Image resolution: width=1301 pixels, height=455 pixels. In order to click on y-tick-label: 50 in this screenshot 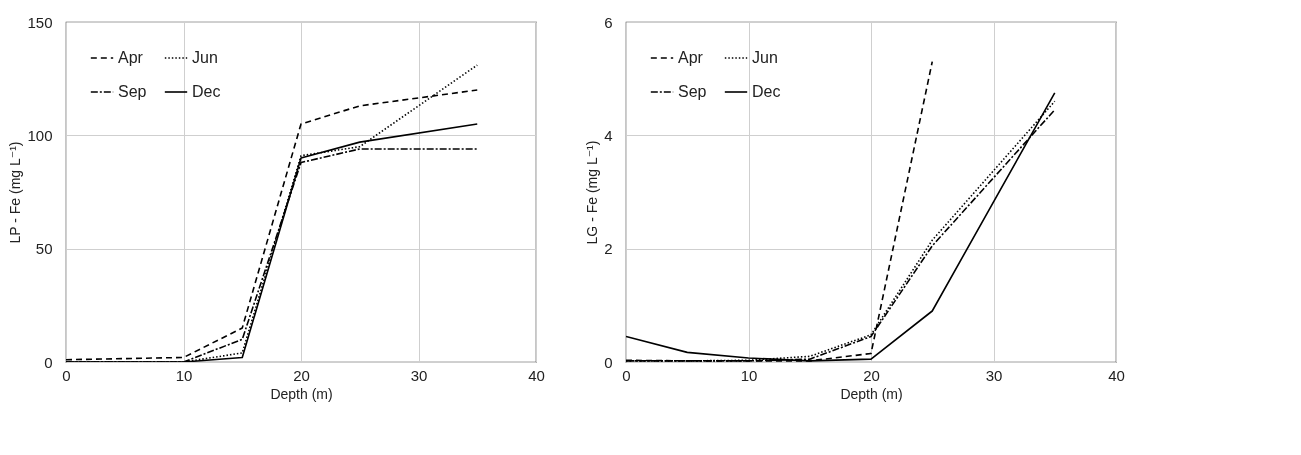, I will do `click(44, 249)`.